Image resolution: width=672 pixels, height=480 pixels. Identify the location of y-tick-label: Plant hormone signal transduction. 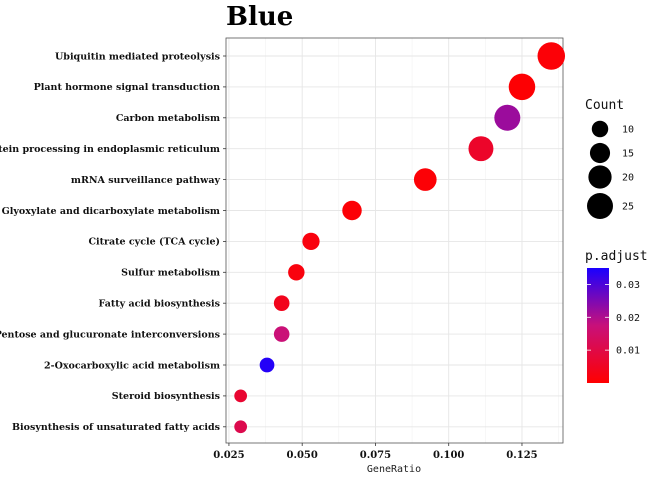
(127, 87).